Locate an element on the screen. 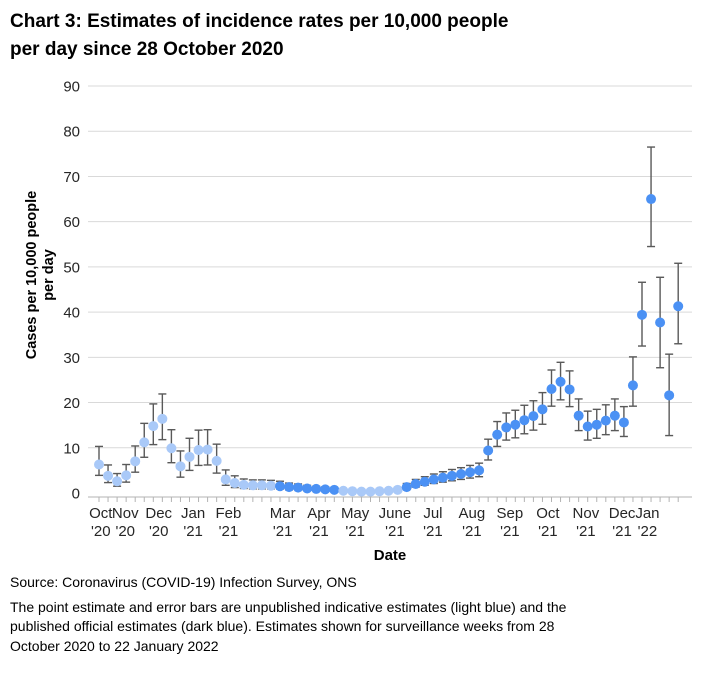  month-label: Jan'22 is located at coordinates (647, 522).